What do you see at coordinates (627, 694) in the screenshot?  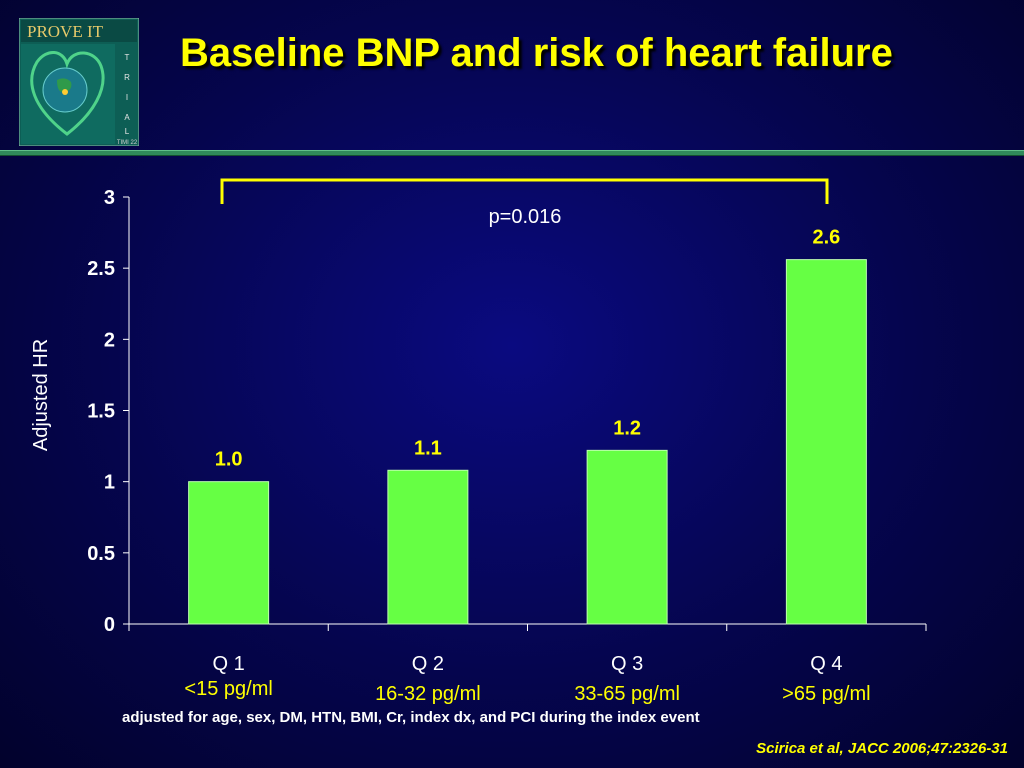 I see `x-category-sublabel: 33-65 pg/ml` at bounding box center [627, 694].